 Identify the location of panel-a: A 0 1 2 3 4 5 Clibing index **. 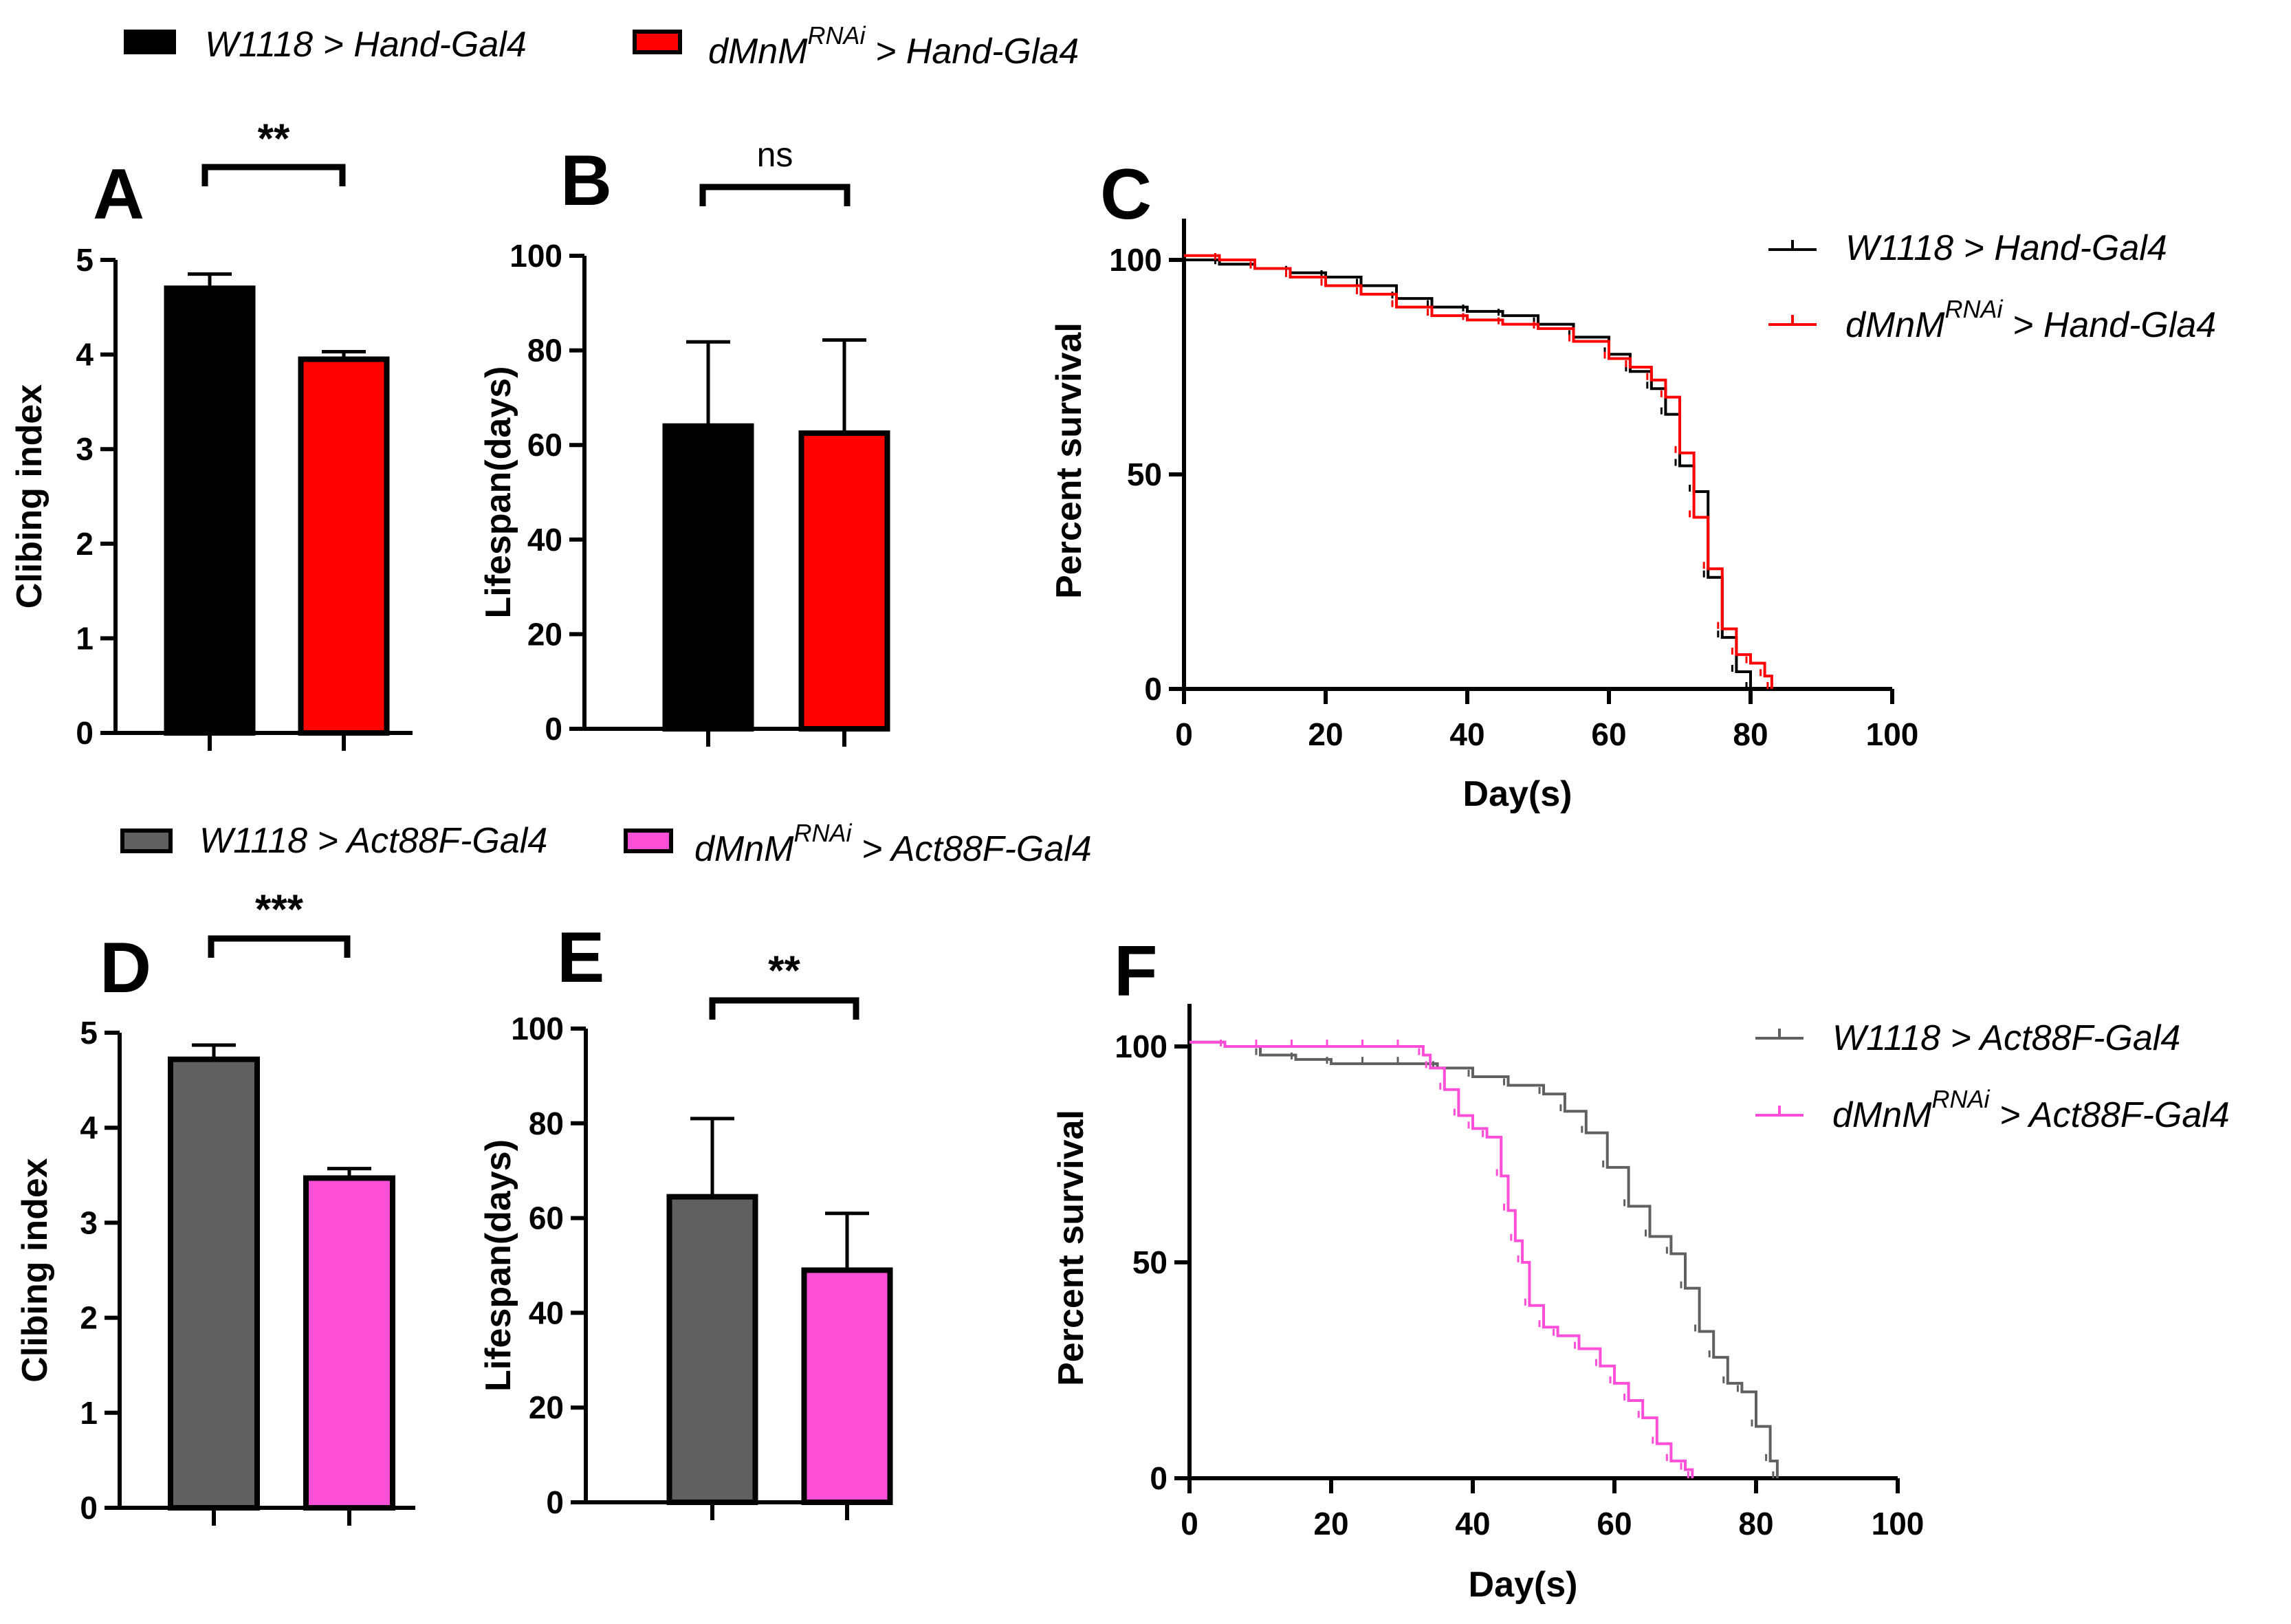
(211, 433).